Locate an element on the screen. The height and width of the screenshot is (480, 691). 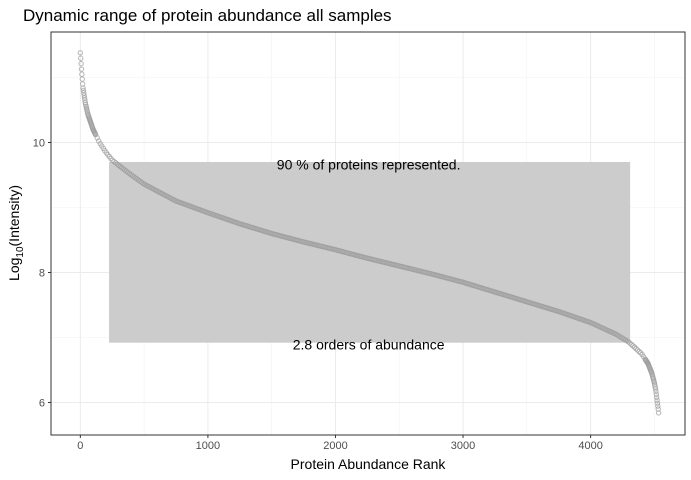
y-axis-label-subscript: 10 is located at coordinates (20, 252).